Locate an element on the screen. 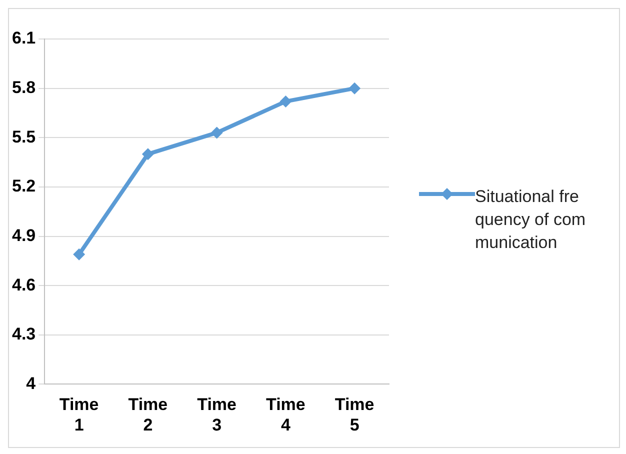  y-tick-label: 4 is located at coordinates (31, 383).